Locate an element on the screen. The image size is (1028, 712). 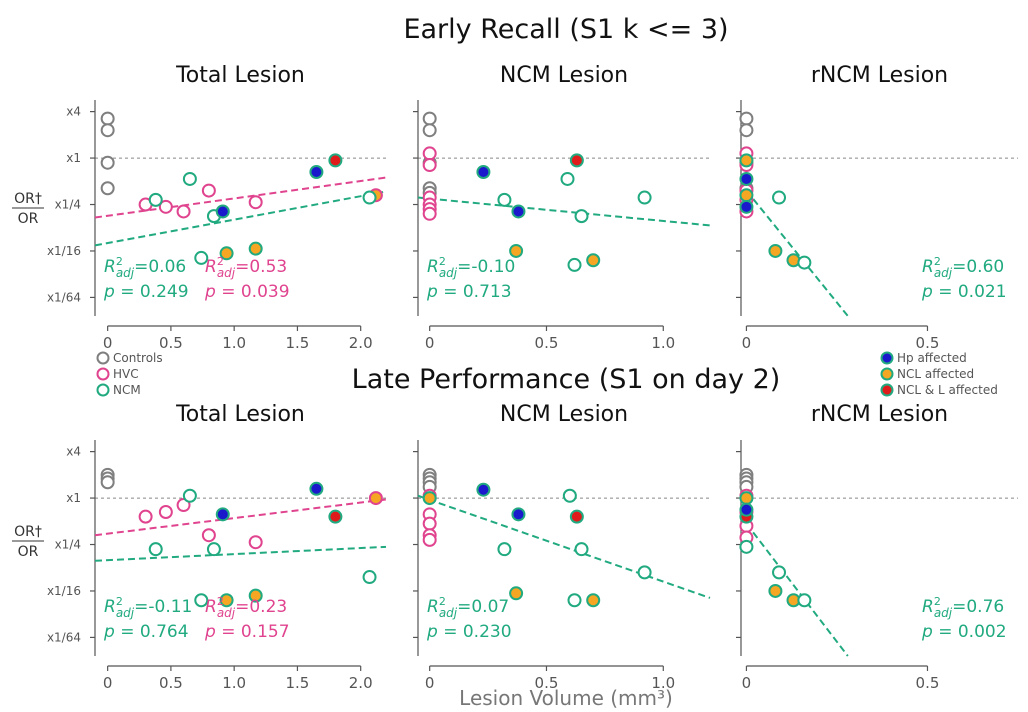
stat-r2-value: =0.06 is located at coordinates (160, 267).